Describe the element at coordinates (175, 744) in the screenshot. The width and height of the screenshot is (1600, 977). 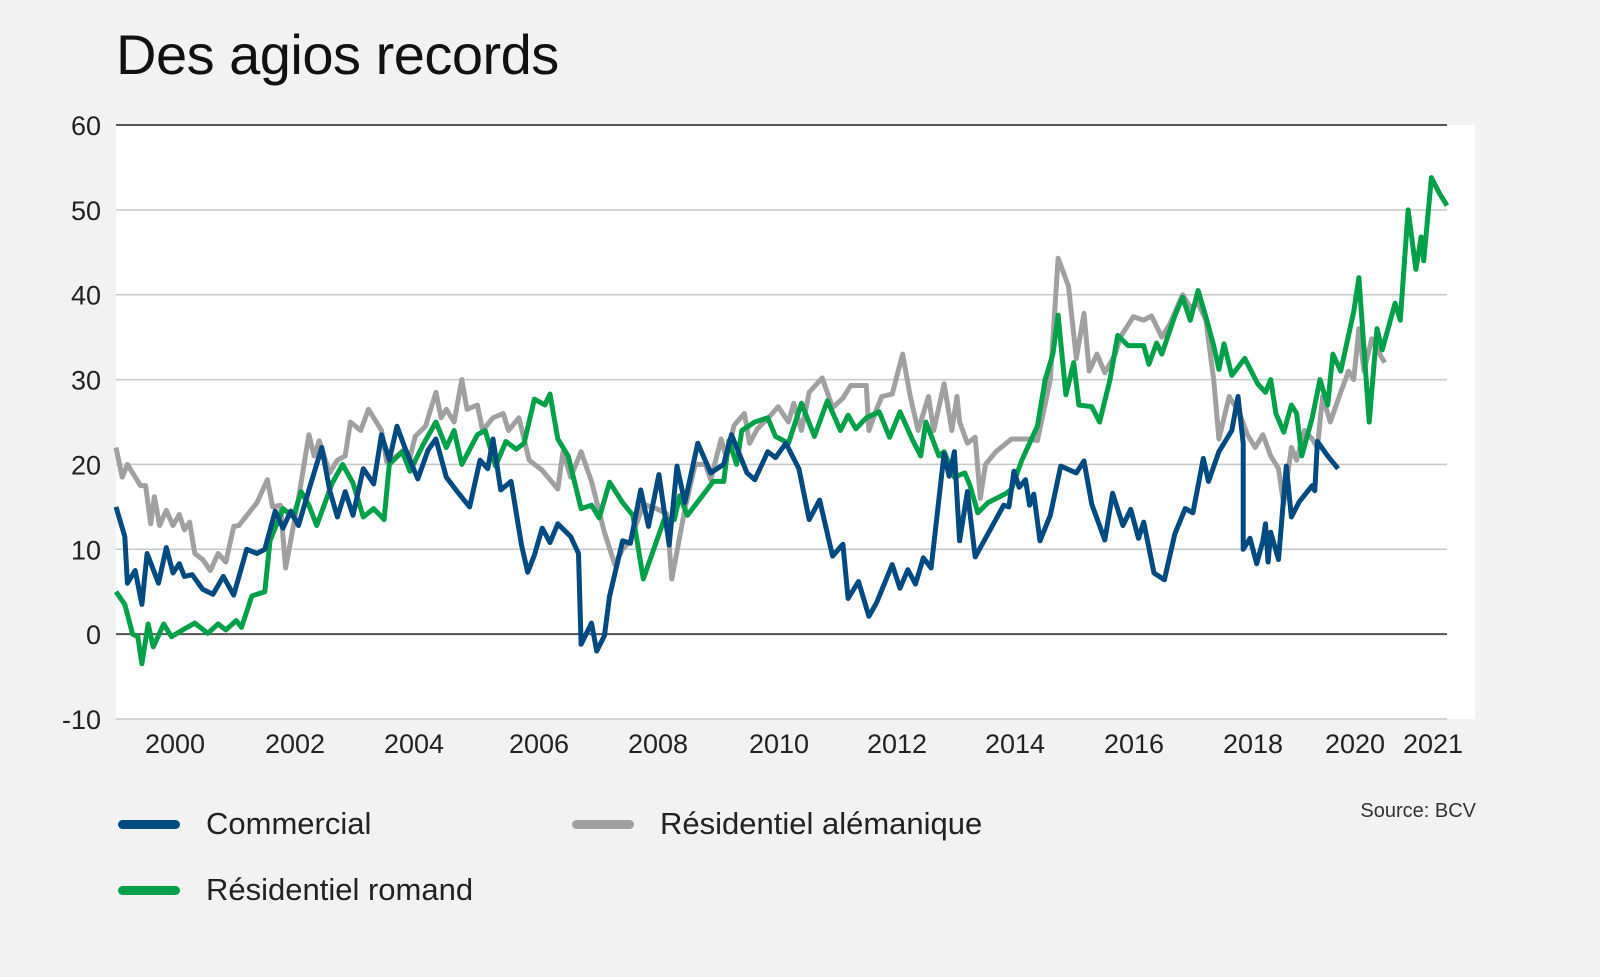
I see `x-tick-label: 2000` at that location.